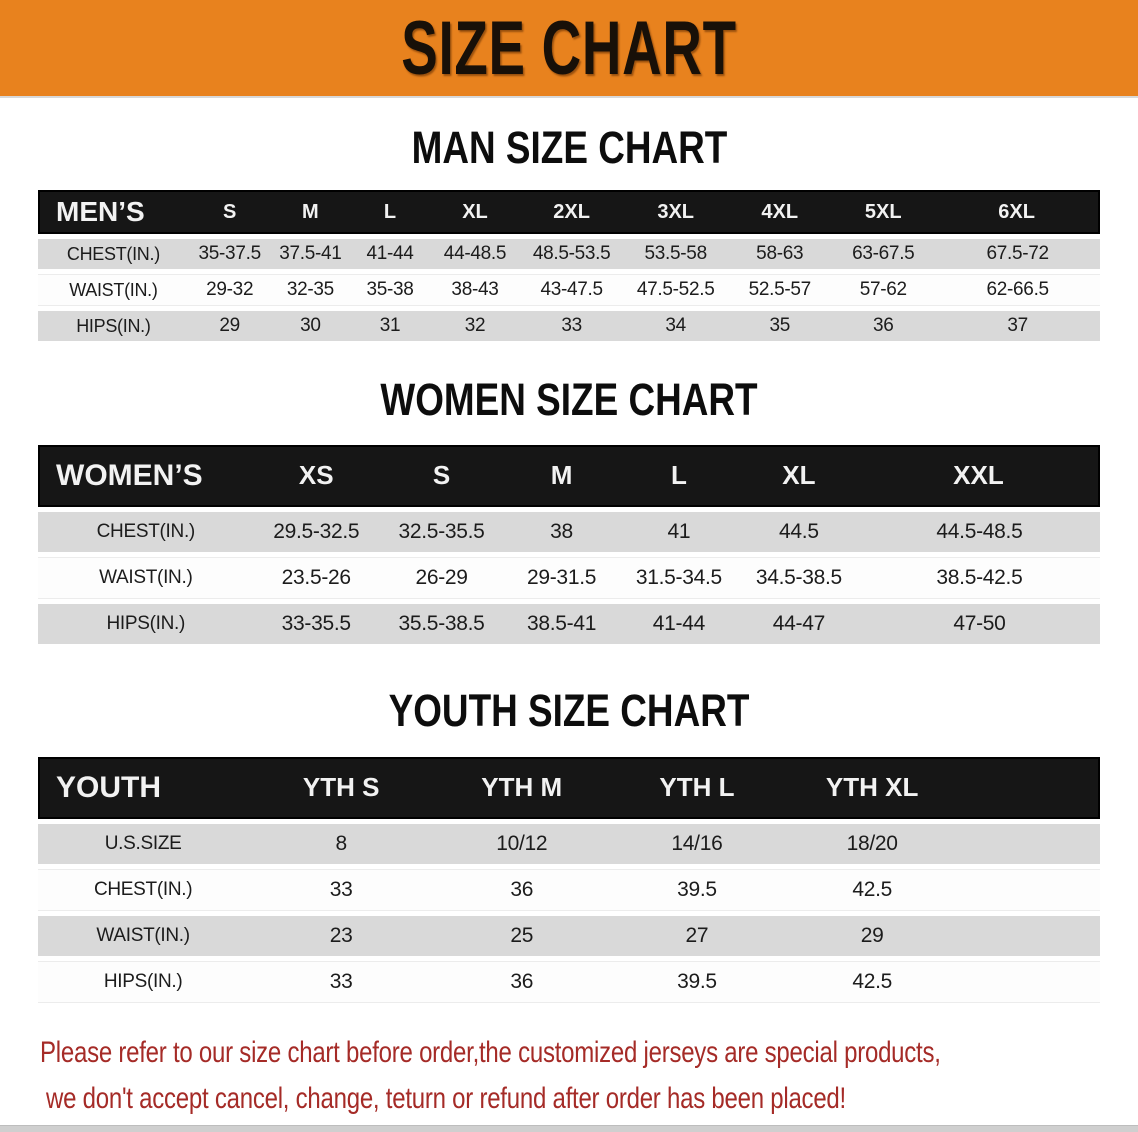 The image size is (1138, 1132). I want to click on value-cell: 34.5-38.5, so click(798, 577).